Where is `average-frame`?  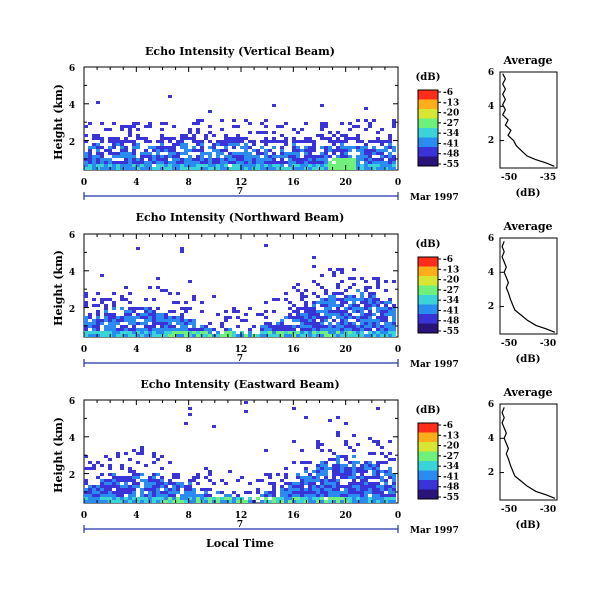
average-frame is located at coordinates (528, 120).